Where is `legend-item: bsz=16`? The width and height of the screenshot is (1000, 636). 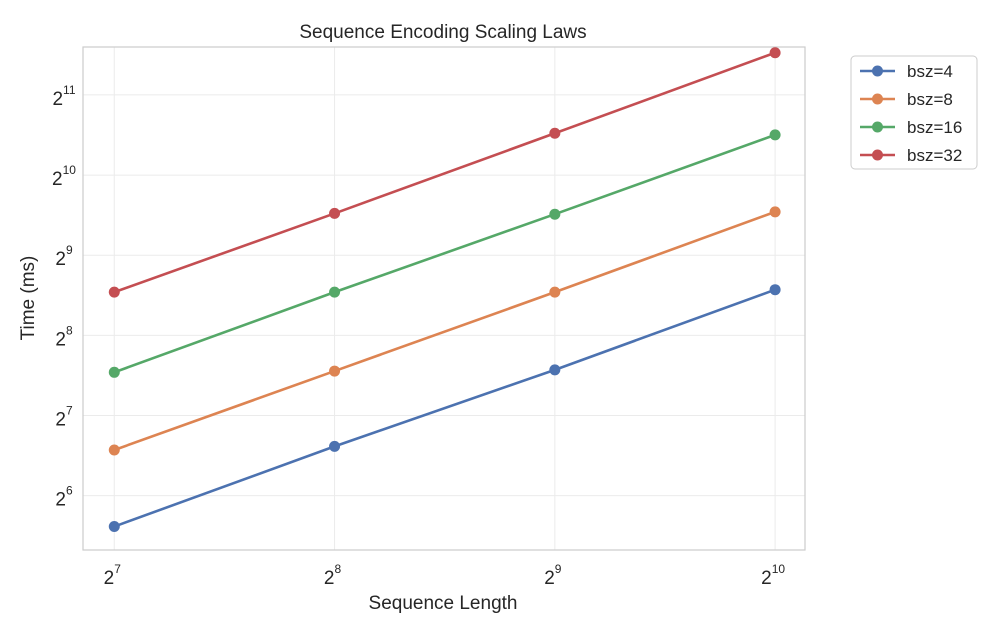
legend-item: bsz=16 is located at coordinates (911, 127).